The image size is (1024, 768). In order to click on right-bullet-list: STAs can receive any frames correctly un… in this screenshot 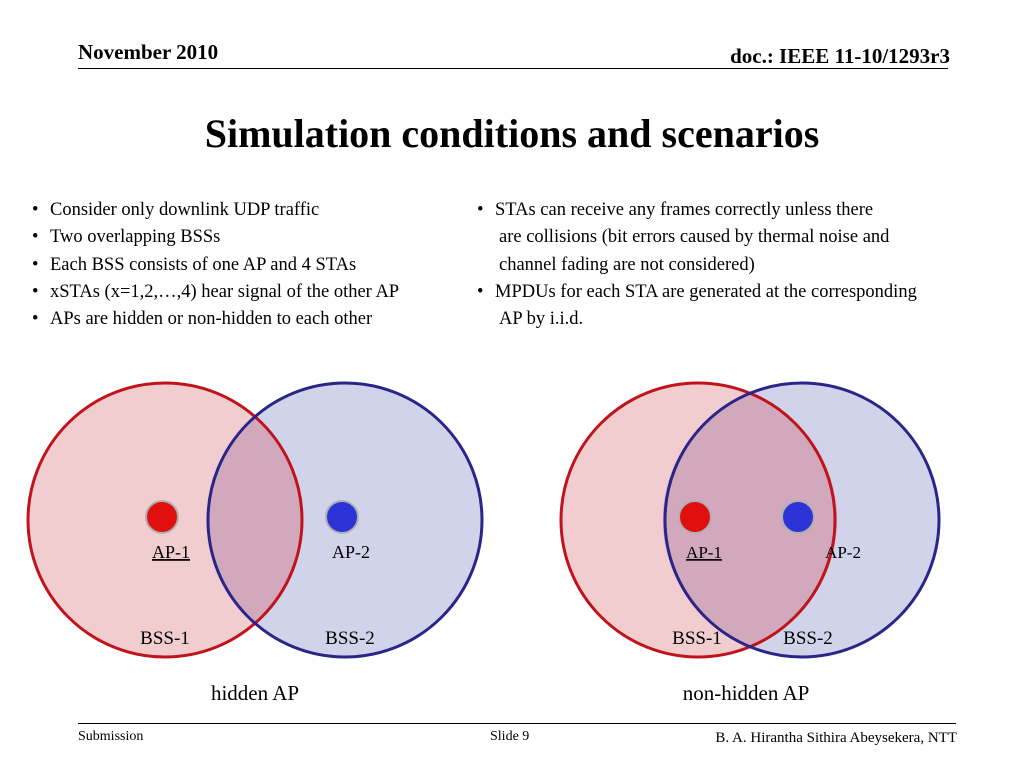, I will do `click(747, 265)`.